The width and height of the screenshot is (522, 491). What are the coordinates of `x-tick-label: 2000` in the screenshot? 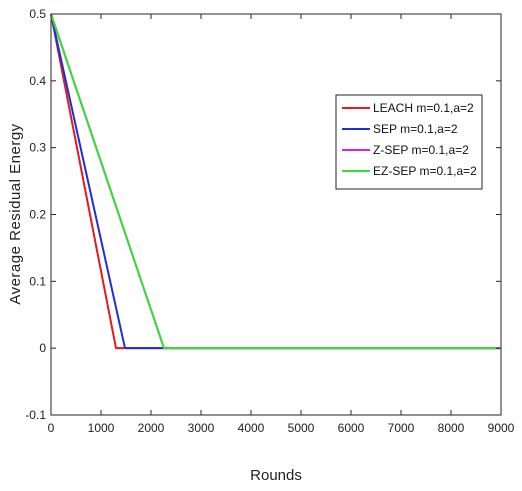 It's located at (151, 428).